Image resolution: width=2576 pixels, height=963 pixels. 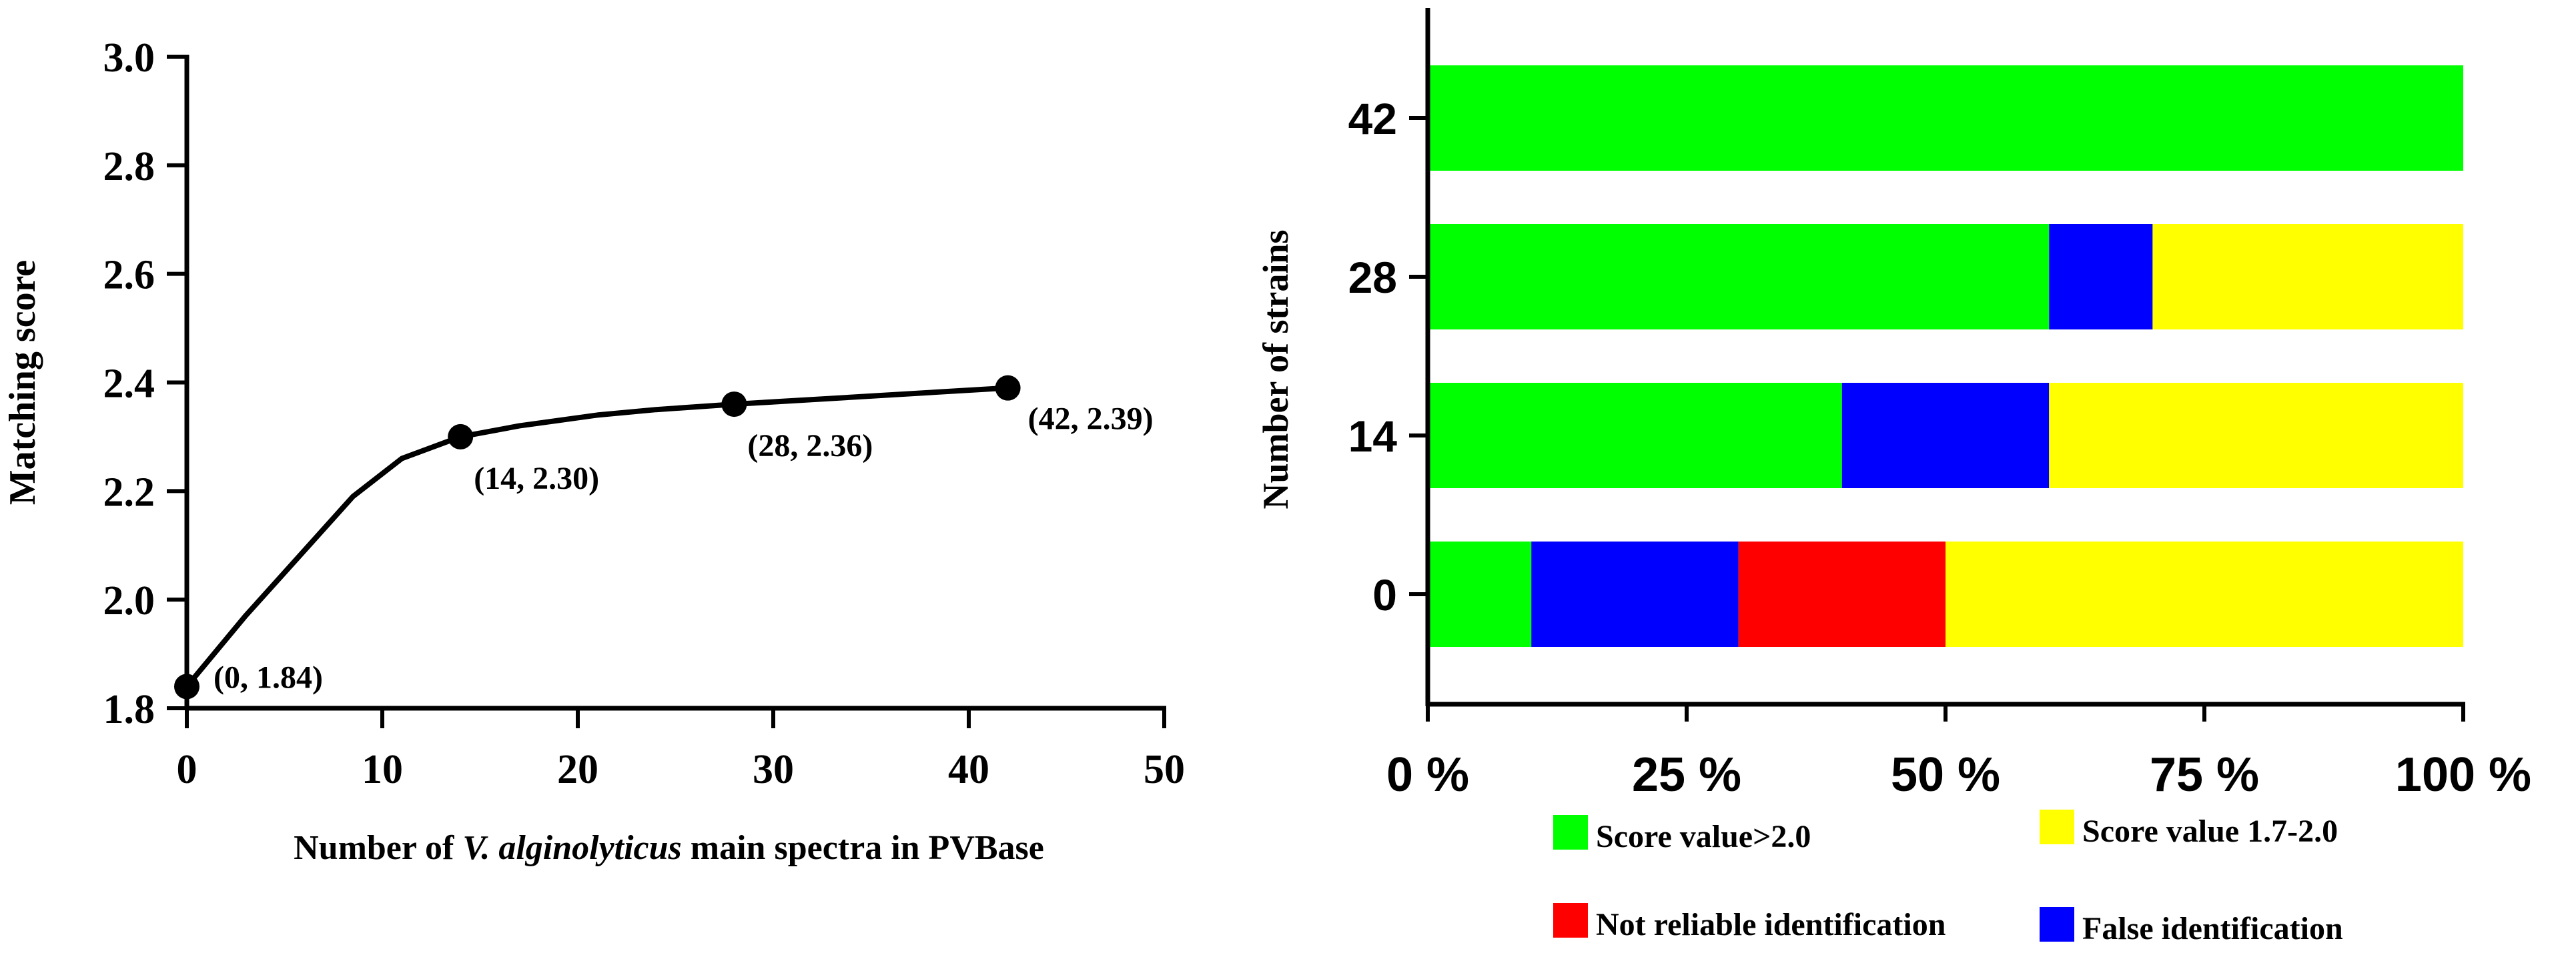 I want to click on category-label: 42, so click(x=1372, y=119).